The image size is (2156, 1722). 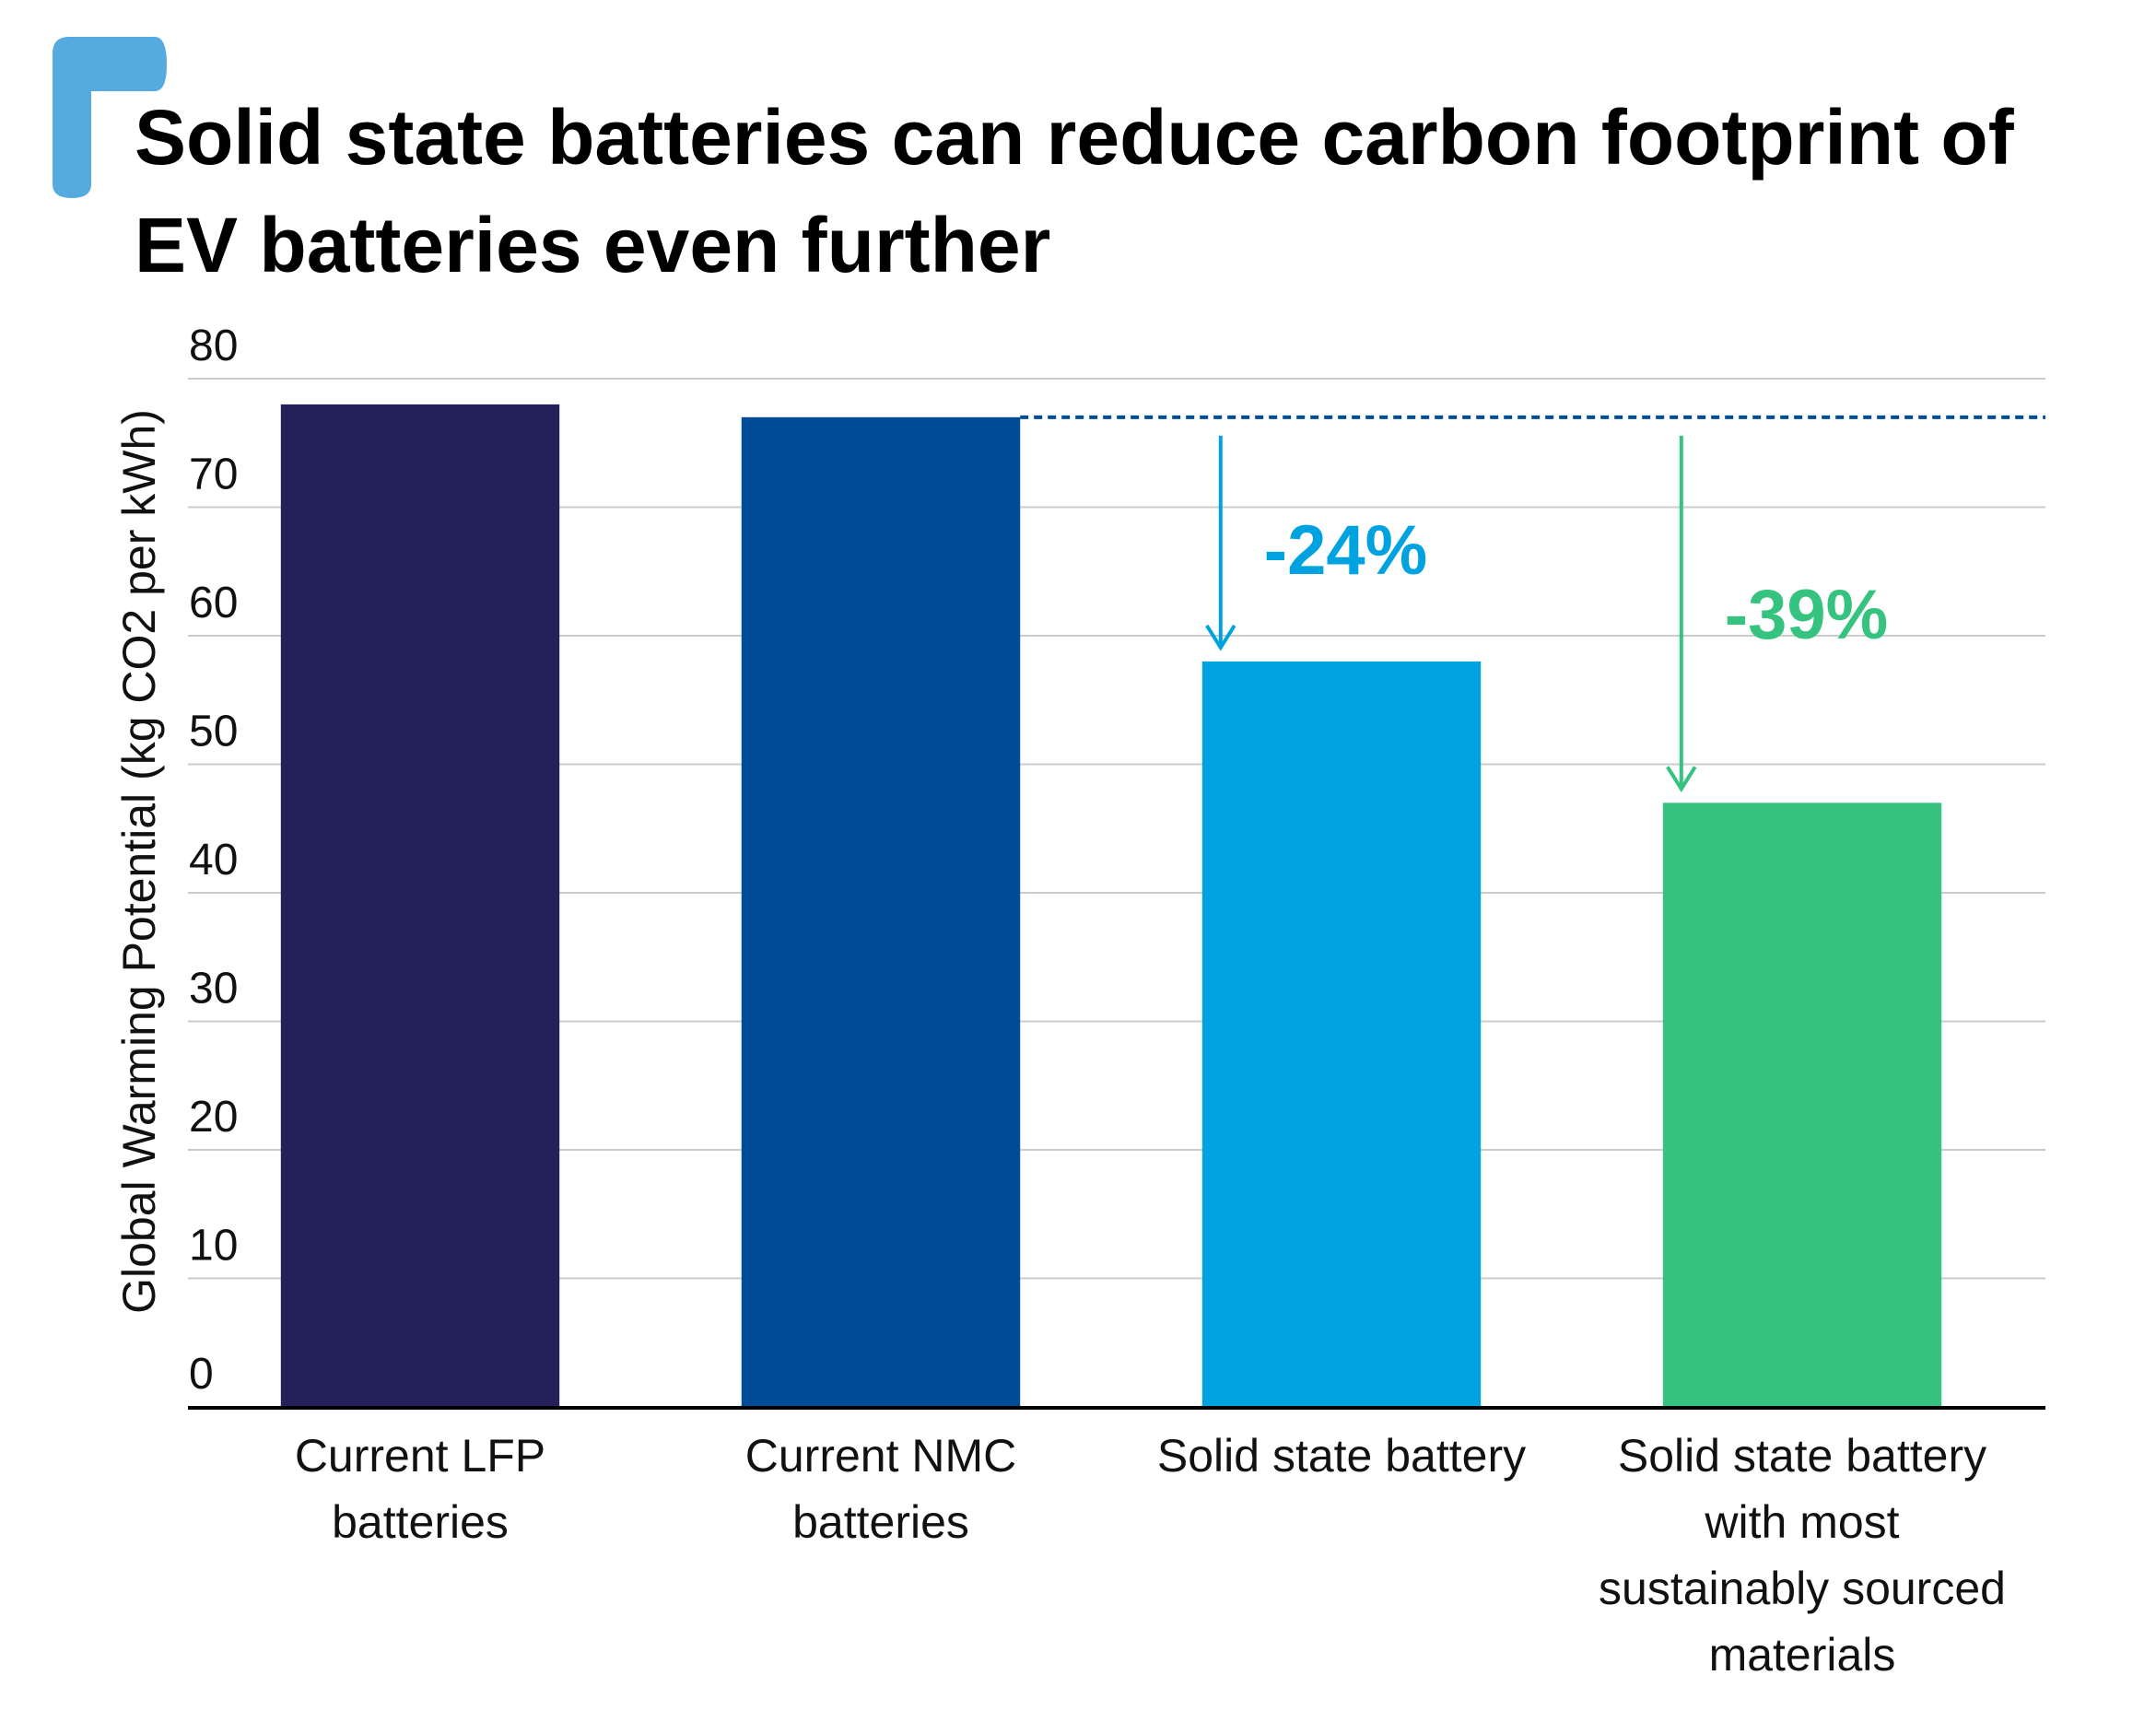 What do you see at coordinates (213, 1247) in the screenshot?
I see `y-tick-label: 10` at bounding box center [213, 1247].